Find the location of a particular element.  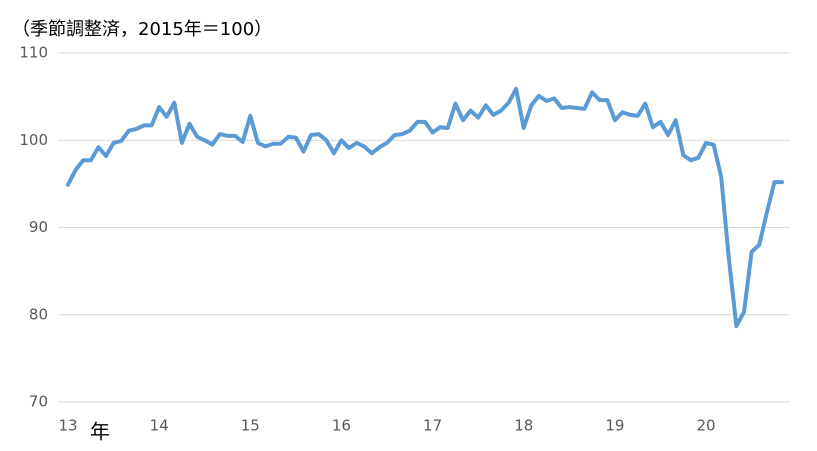

x-tick-label: 20 is located at coordinates (705, 426).